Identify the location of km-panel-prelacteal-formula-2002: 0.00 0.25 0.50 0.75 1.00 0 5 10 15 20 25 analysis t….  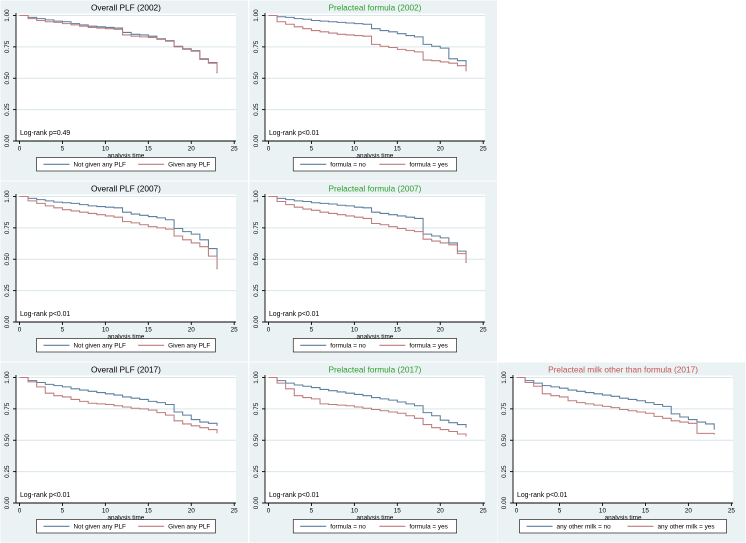
(373, 90).